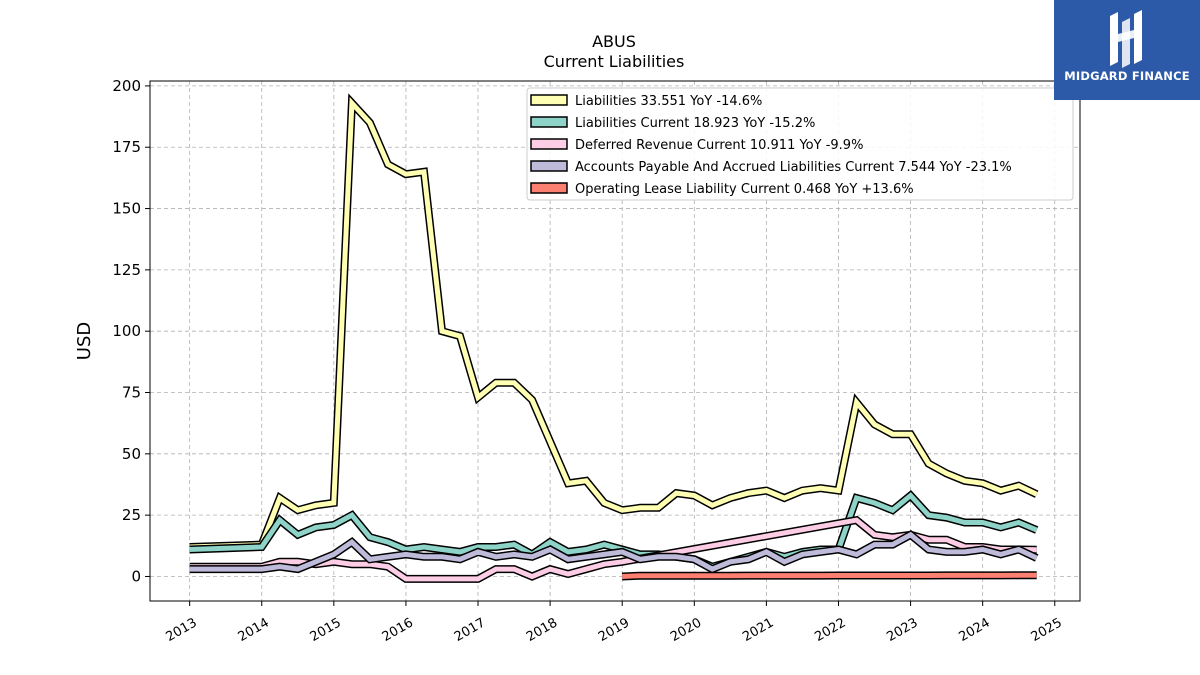 The width and height of the screenshot is (1200, 675). What do you see at coordinates (126, 270) in the screenshot?
I see `y-tick-label: 125` at bounding box center [126, 270].